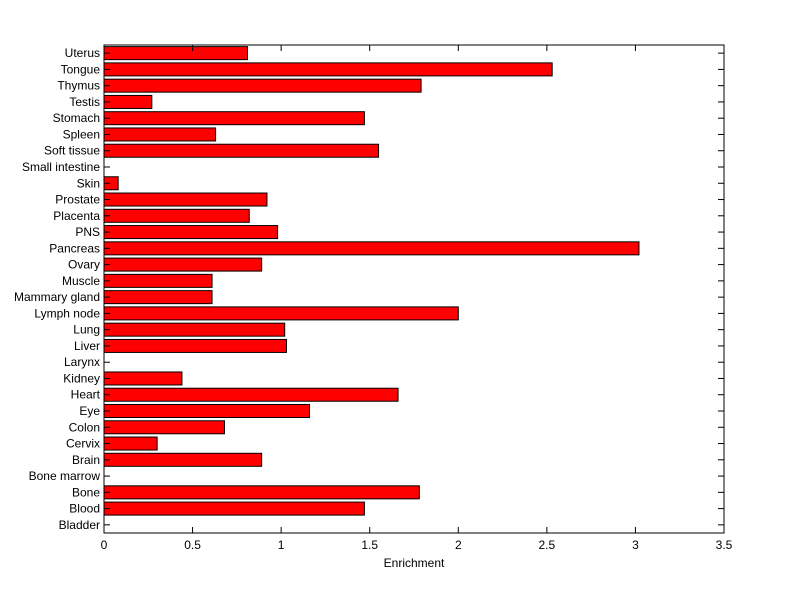 This screenshot has width=800, height=604. Describe the element at coordinates (143, 378) in the screenshot. I see `bar-kidney` at that location.